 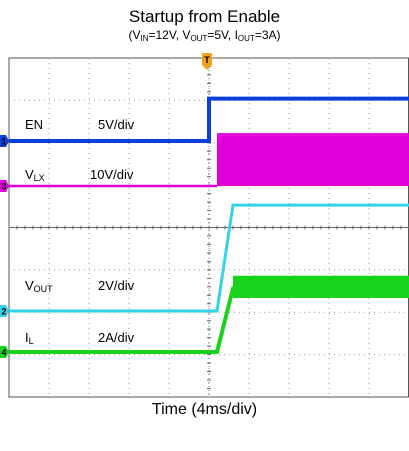 I want to click on trigger-marker, so click(x=207, y=61).